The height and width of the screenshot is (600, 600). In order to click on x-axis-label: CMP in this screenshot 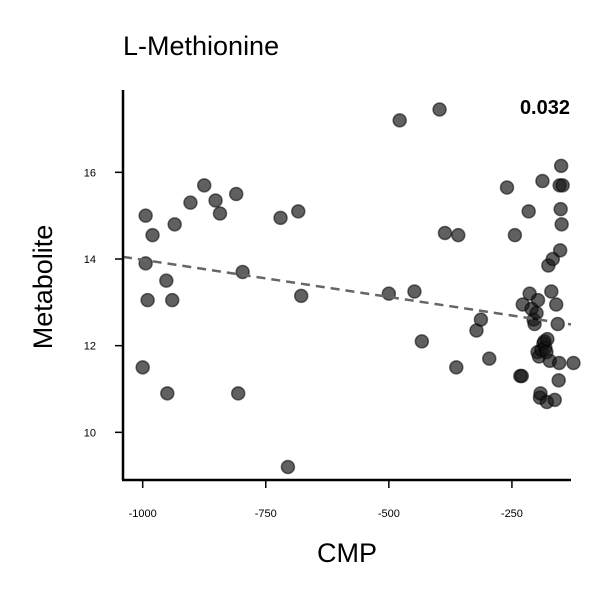, I will do `click(347, 553)`.